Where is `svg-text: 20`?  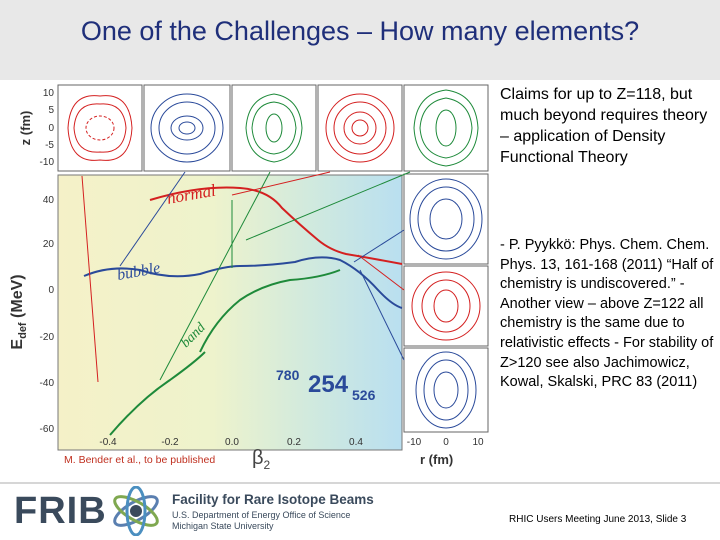 svg-text: 20 is located at coordinates (49, 244).